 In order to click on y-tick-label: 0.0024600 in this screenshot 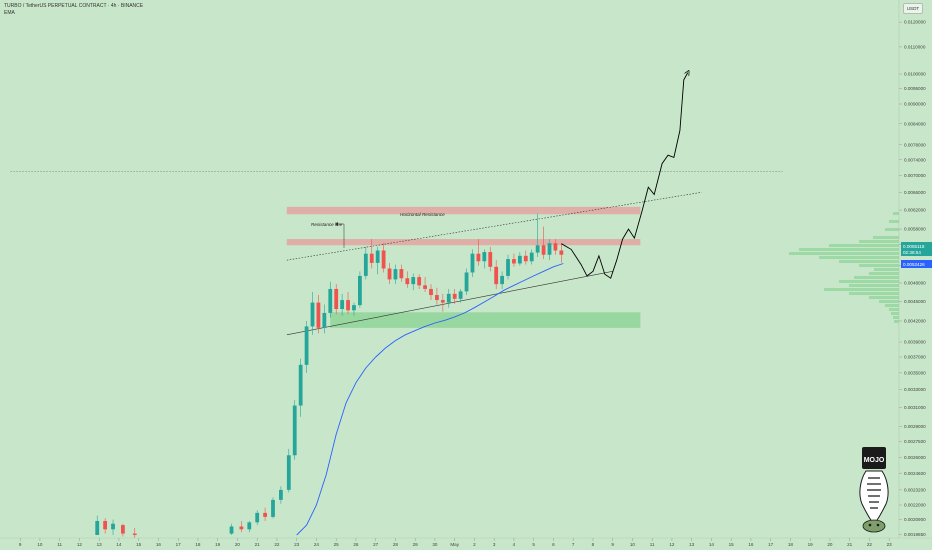, I will do `click(915, 473)`.